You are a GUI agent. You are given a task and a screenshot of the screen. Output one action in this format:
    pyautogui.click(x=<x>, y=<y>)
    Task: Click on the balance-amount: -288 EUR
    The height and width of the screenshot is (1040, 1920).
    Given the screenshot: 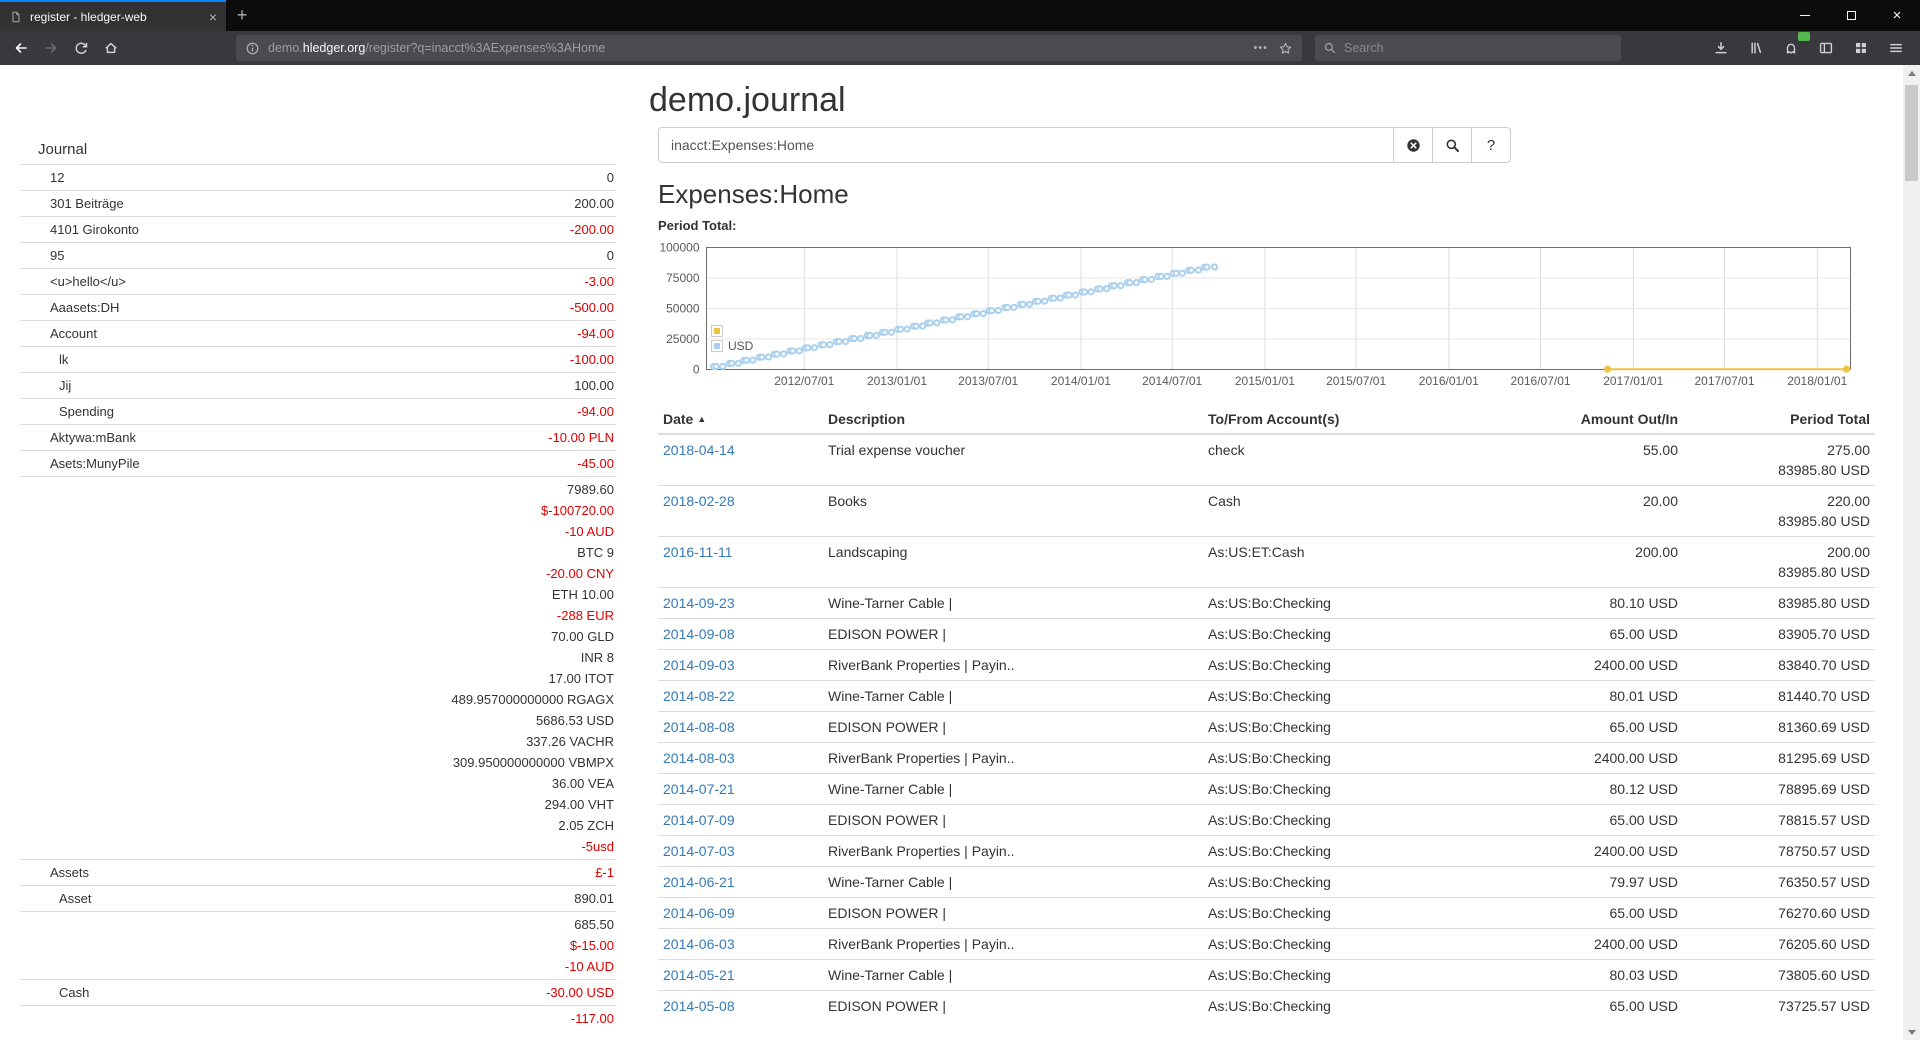 What is the action you would take?
    pyautogui.click(x=585, y=615)
    